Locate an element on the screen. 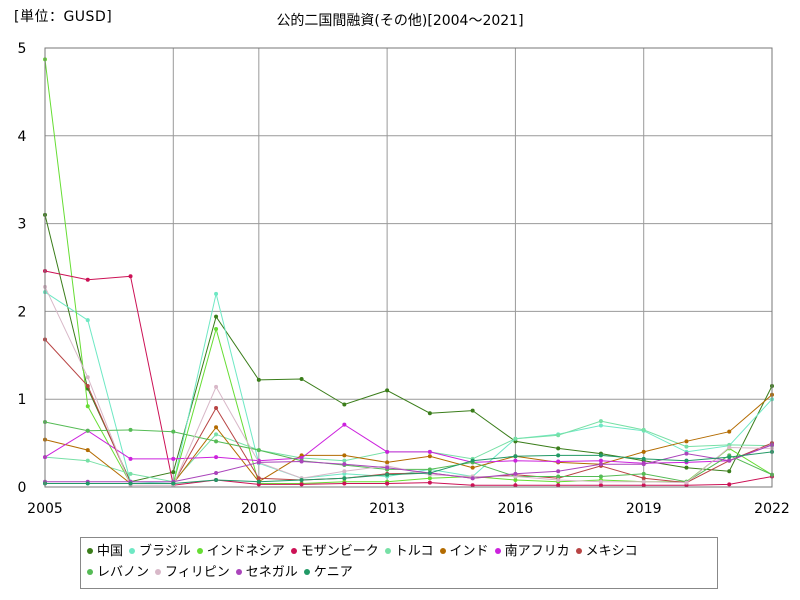 Image resolution: width=800 pixels, height=600 pixels. y-tick-label: 5 is located at coordinates (22, 49).